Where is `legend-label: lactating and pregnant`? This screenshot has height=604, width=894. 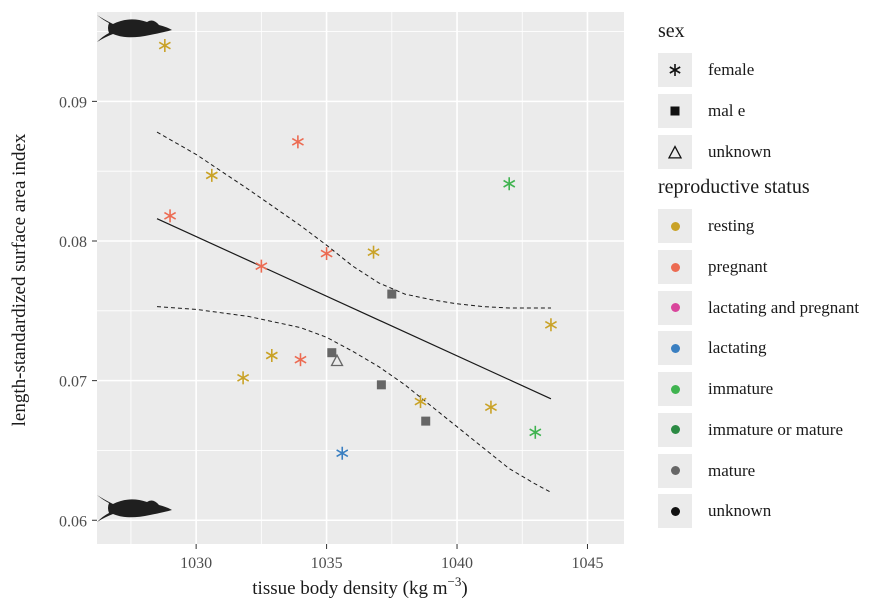 legend-label: lactating and pregnant is located at coordinates (784, 307).